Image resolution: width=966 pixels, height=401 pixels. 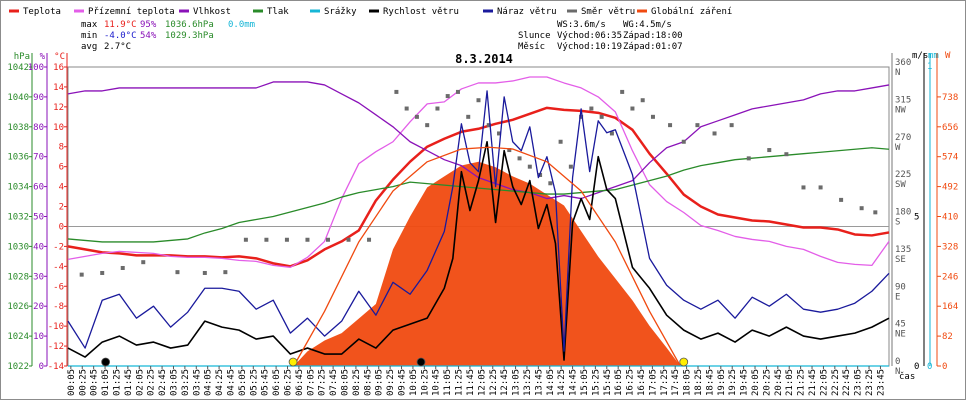 I want to click on x-tick-label: 14:05, so click(x=551, y=382).